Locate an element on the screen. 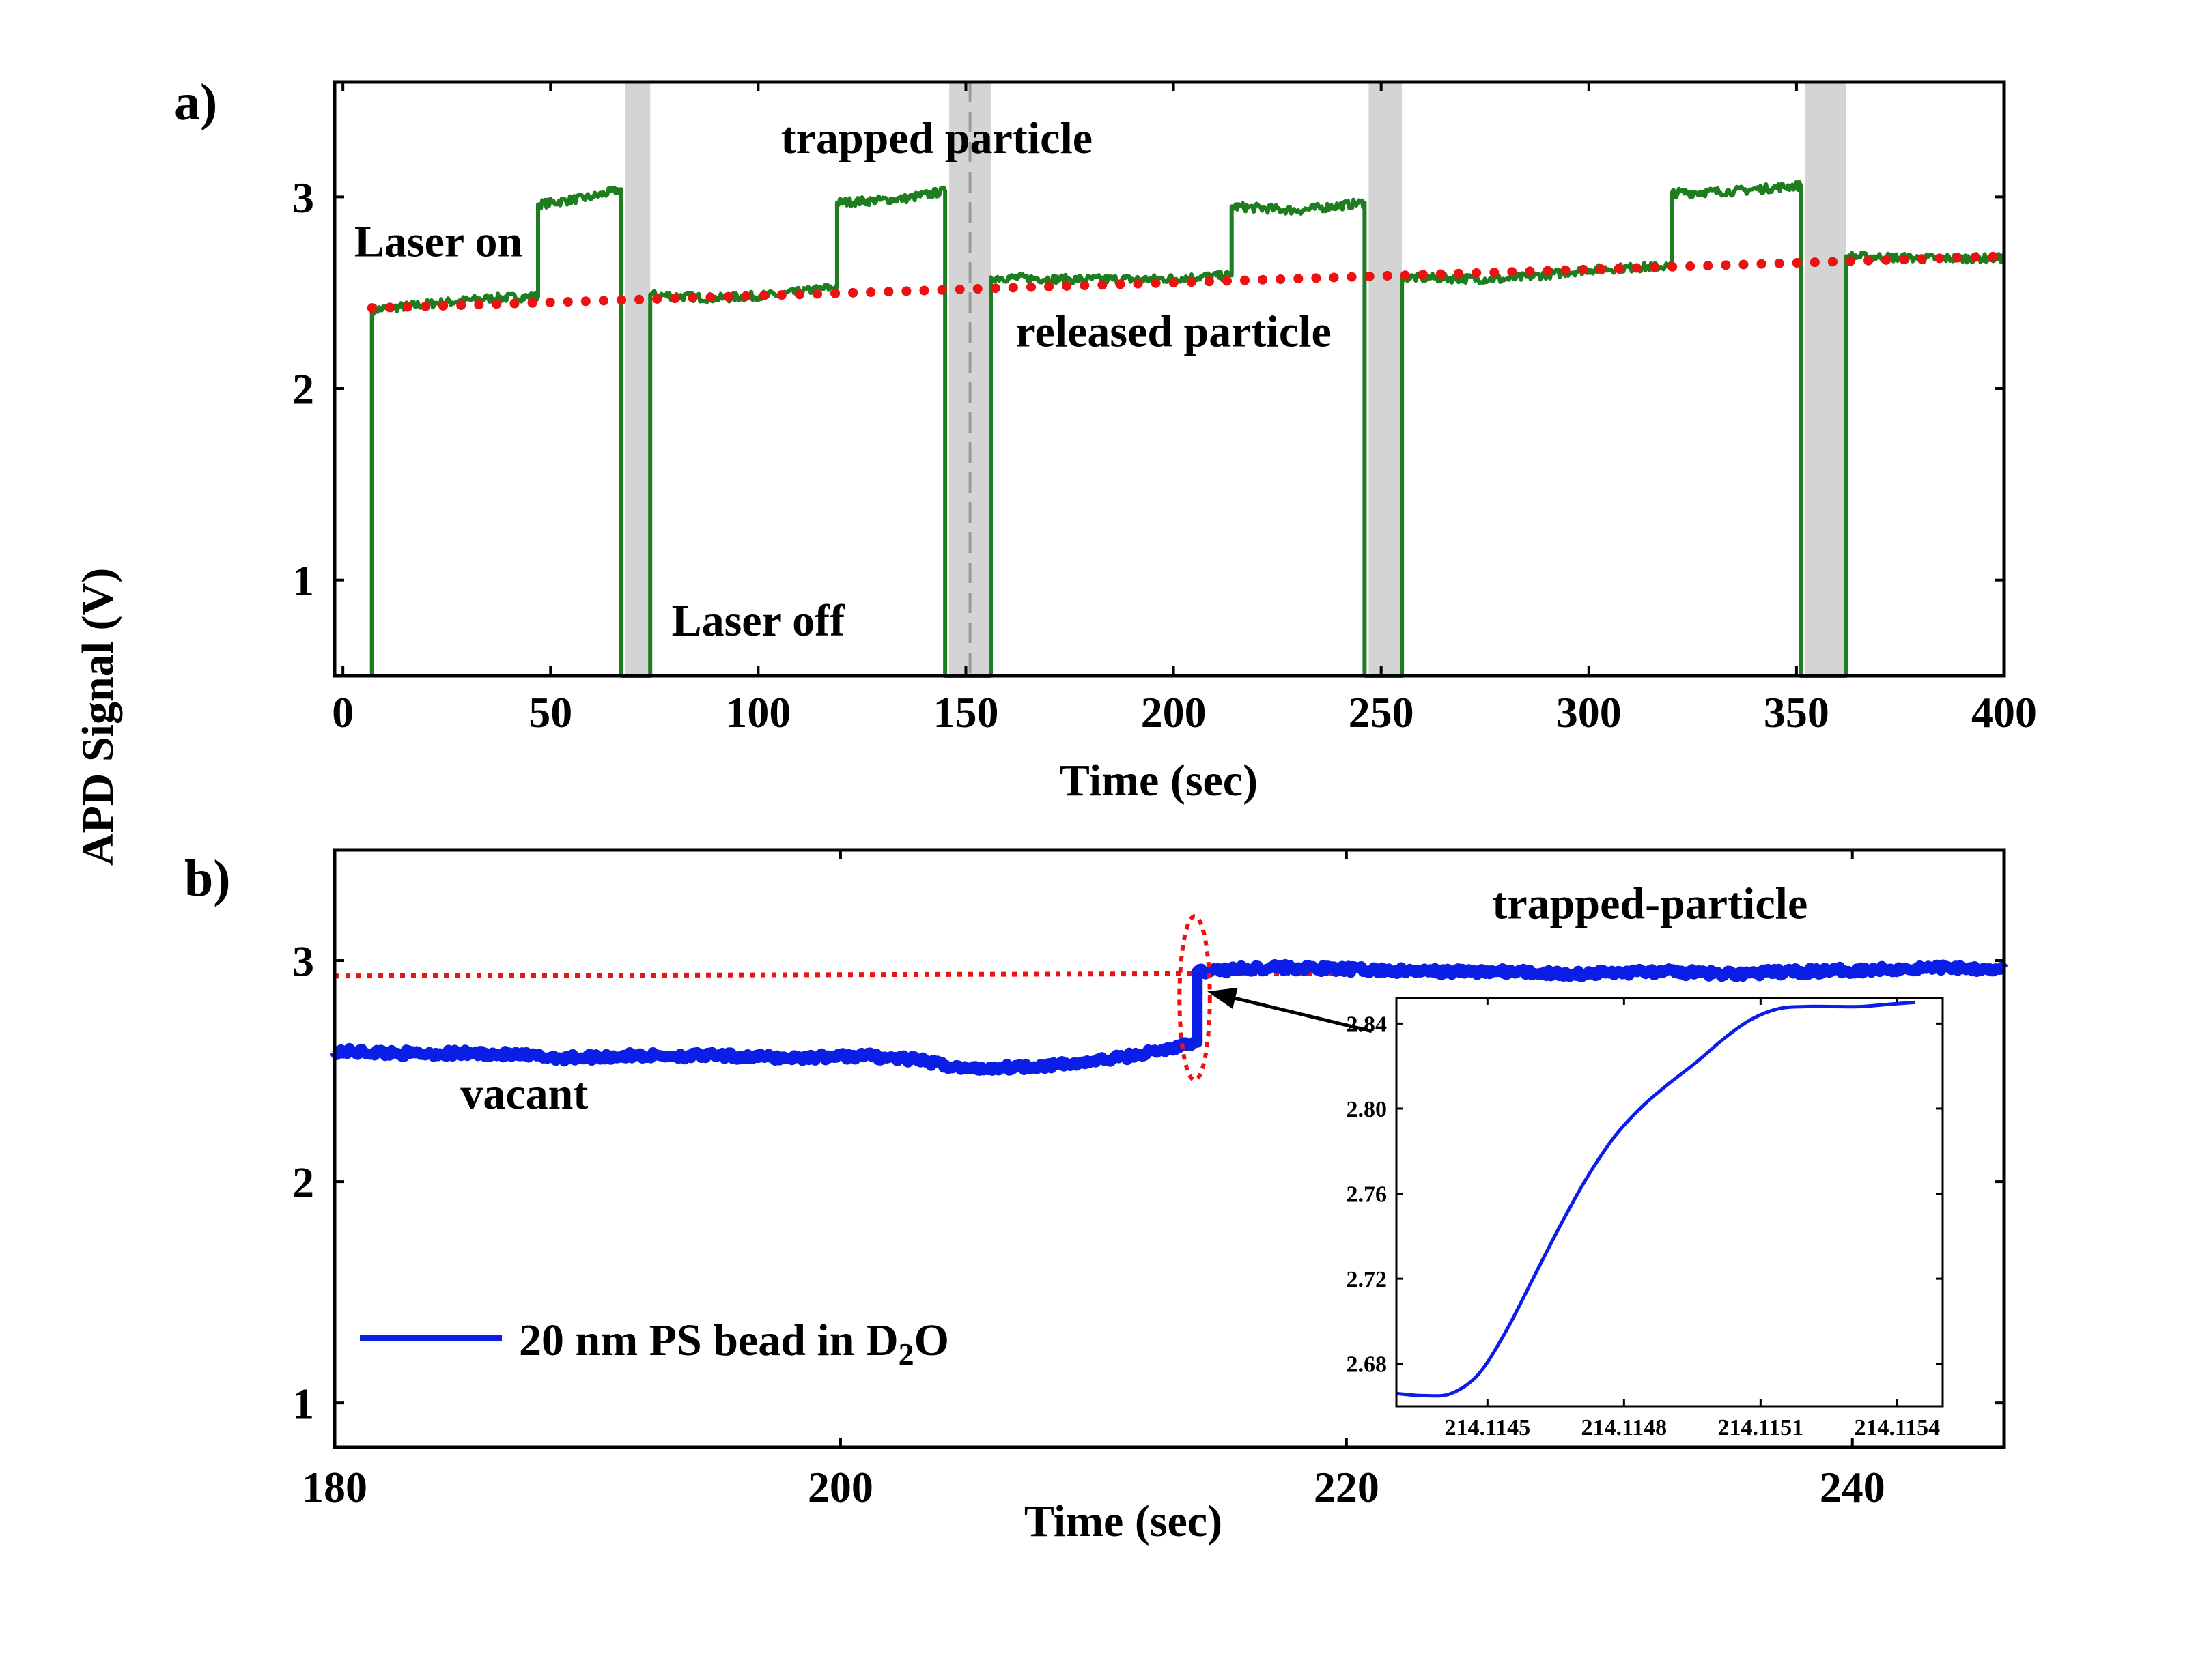  shared-y-axis-label: APD Signal (V) is located at coordinates (98, 717).